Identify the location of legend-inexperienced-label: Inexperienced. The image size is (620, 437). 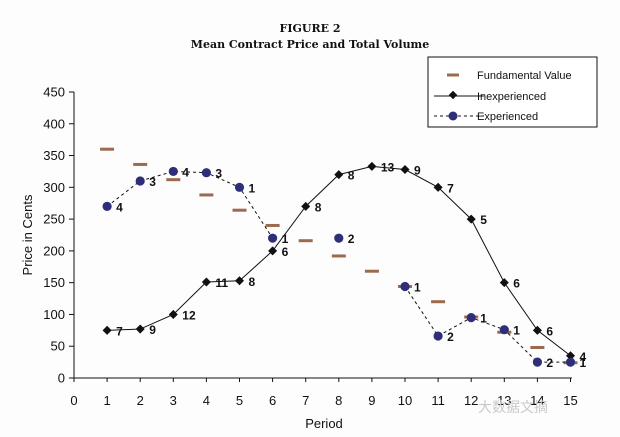
(511, 97).